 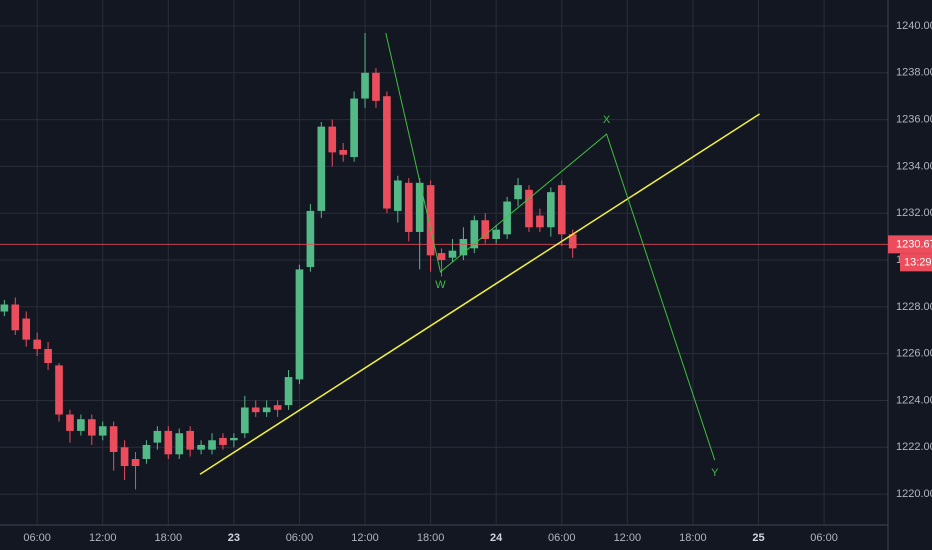 What do you see at coordinates (914, 26) in the screenshot?
I see `y-tick-label: 1240.00` at bounding box center [914, 26].